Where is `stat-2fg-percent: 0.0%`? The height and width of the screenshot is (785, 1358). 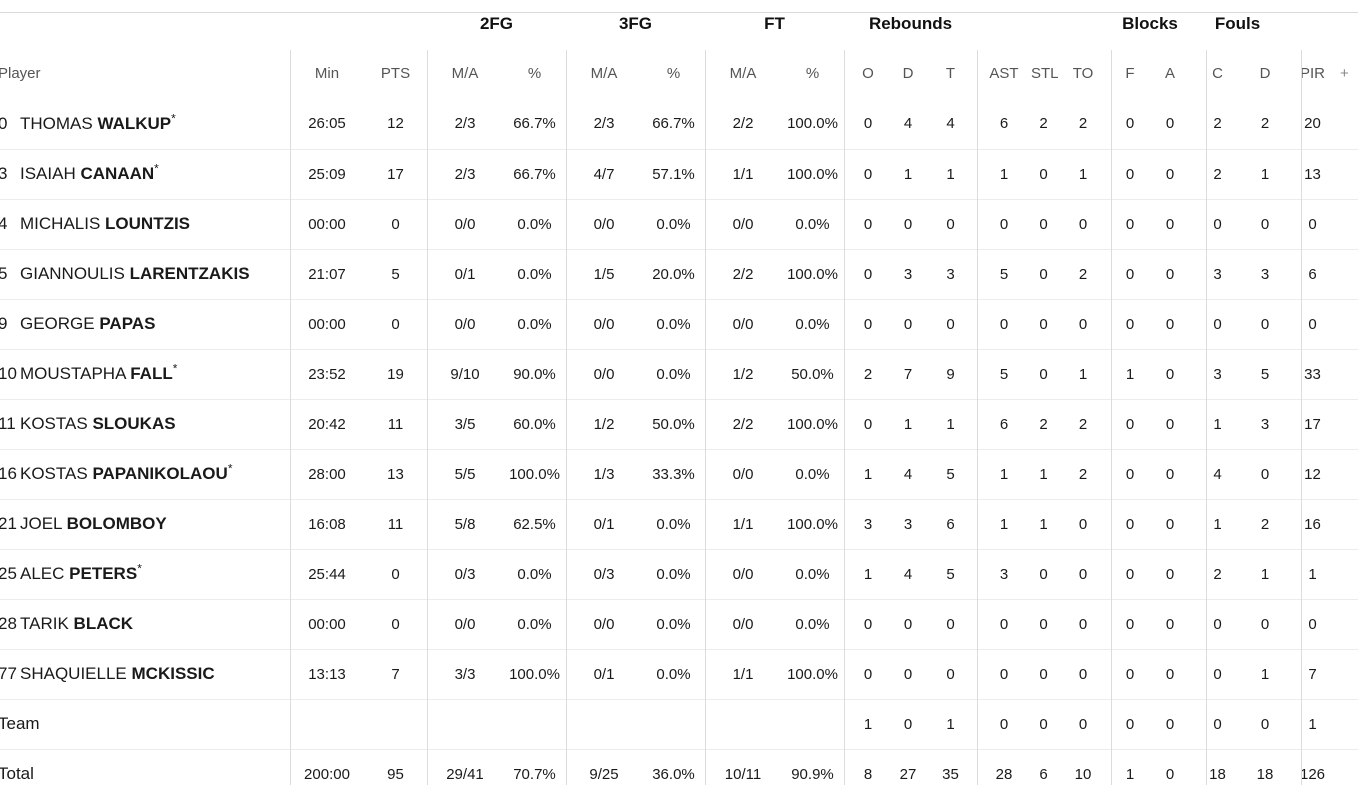
stat-2fg-percent: 0.0% is located at coordinates (534, 224).